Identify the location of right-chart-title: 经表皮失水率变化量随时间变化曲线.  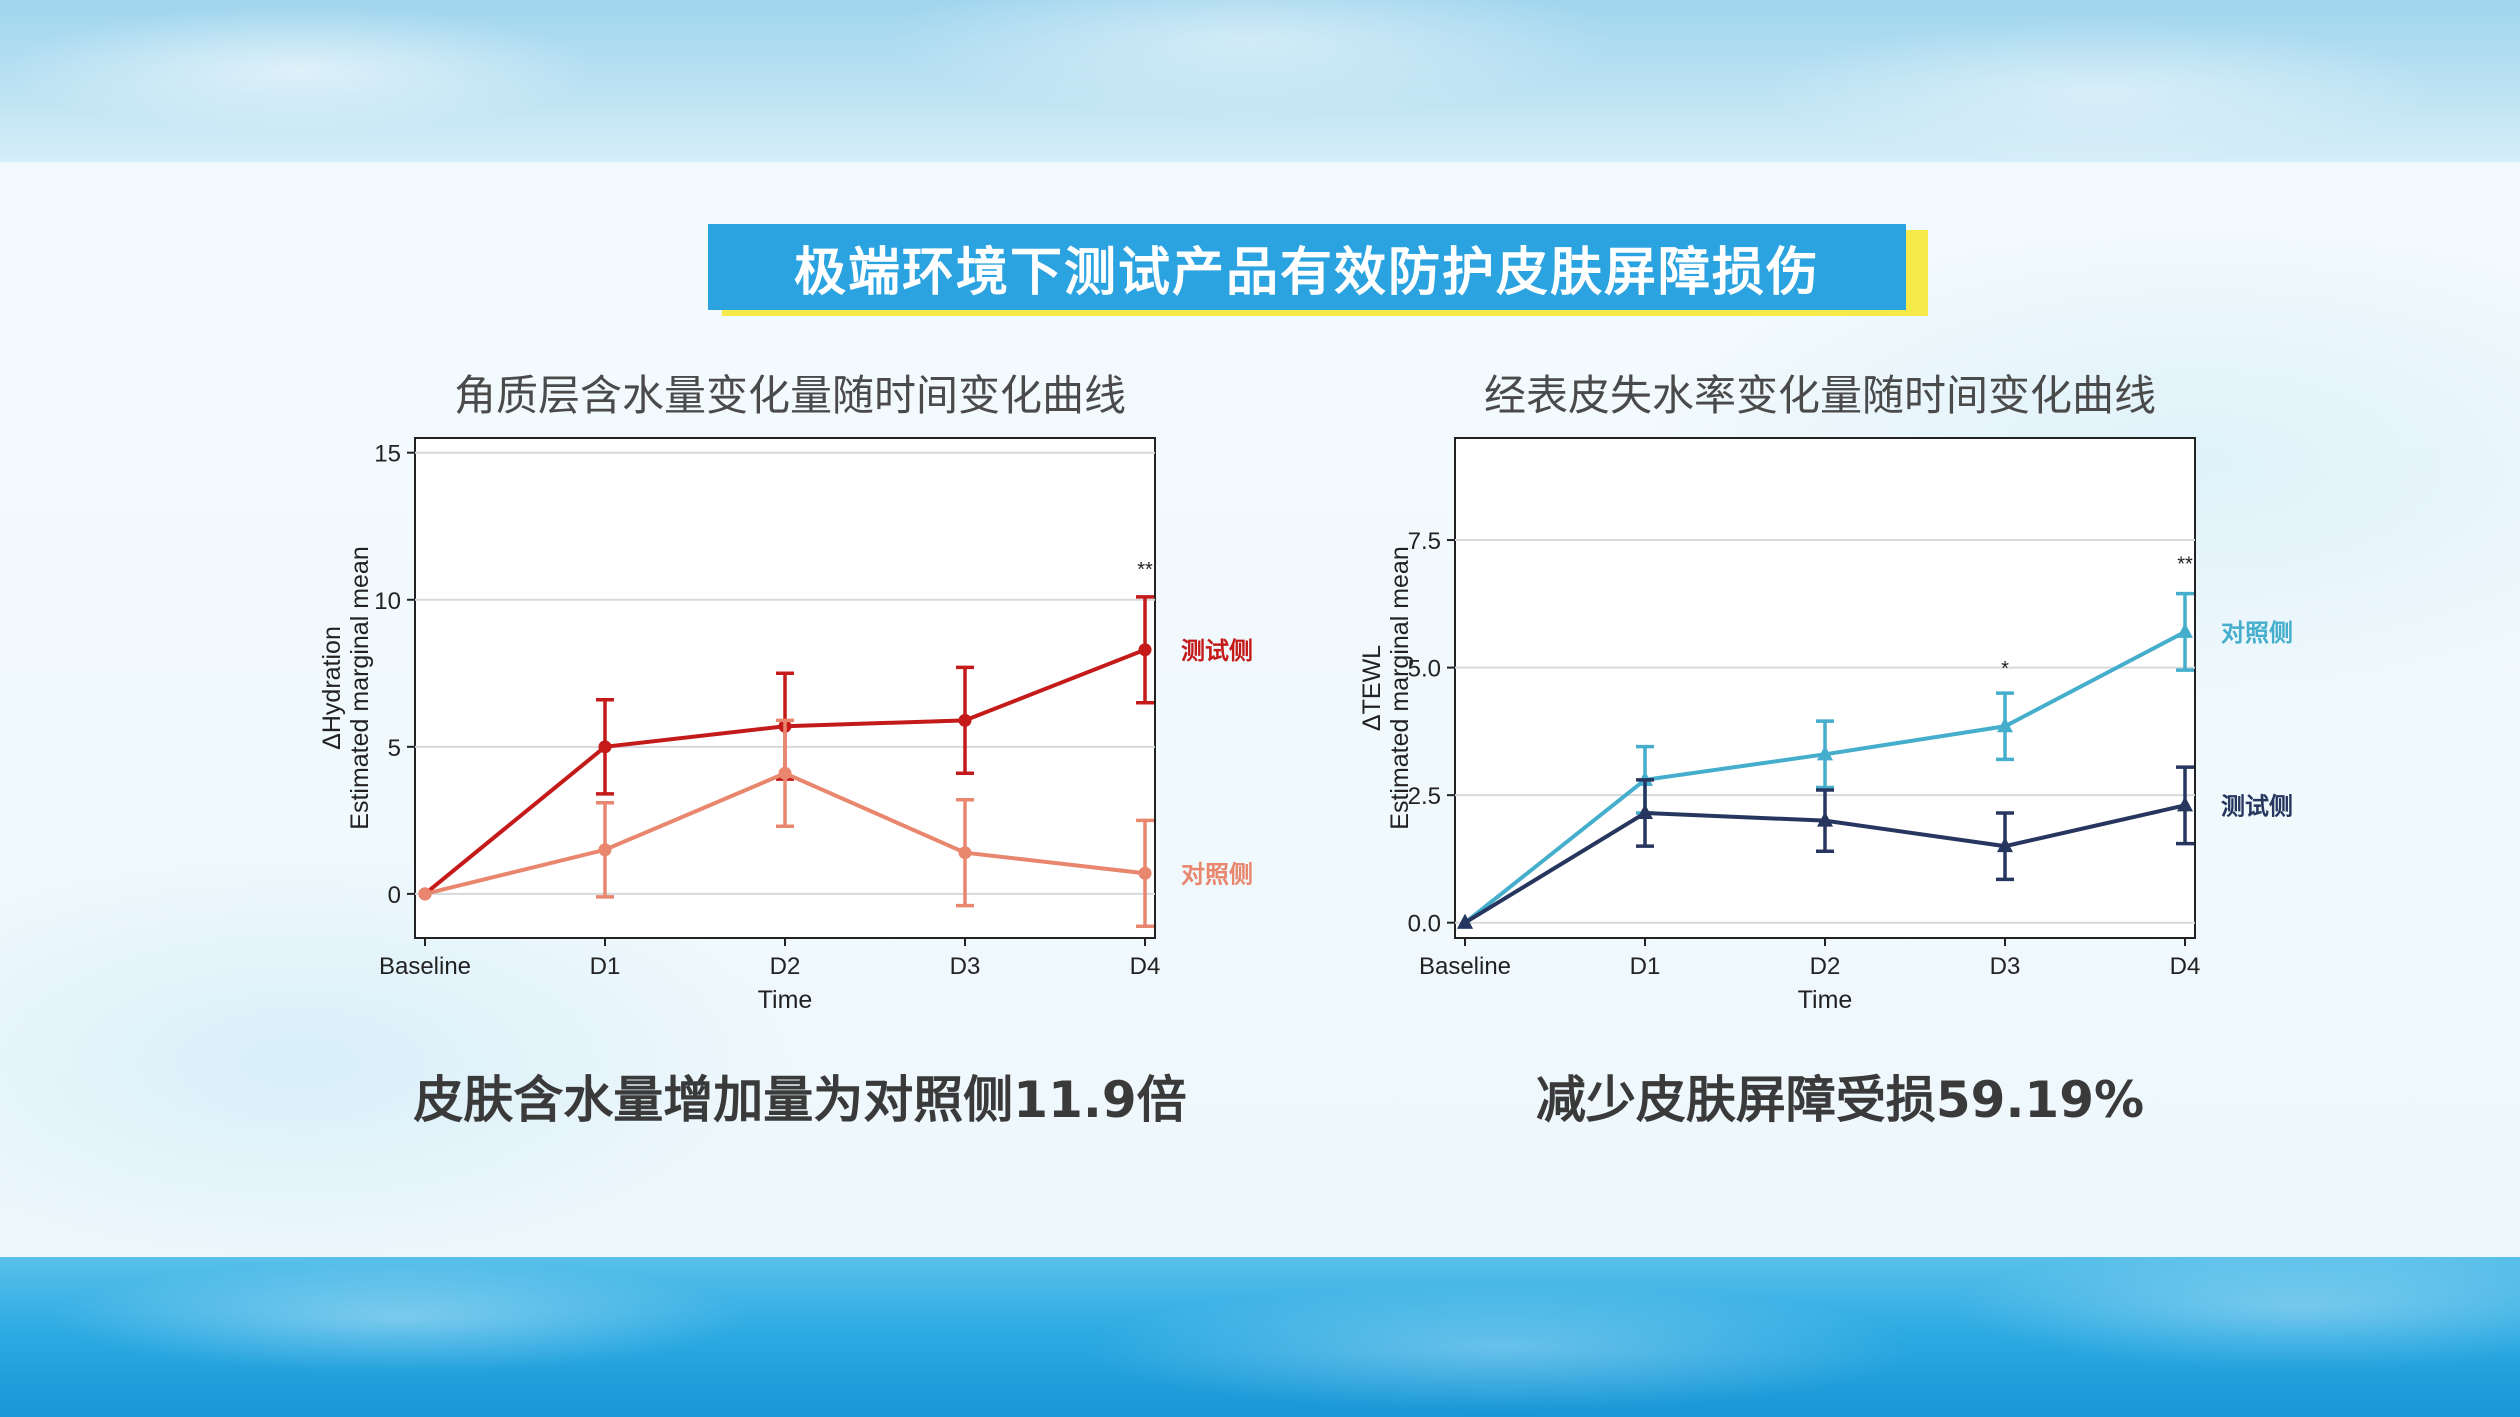
(1819, 395).